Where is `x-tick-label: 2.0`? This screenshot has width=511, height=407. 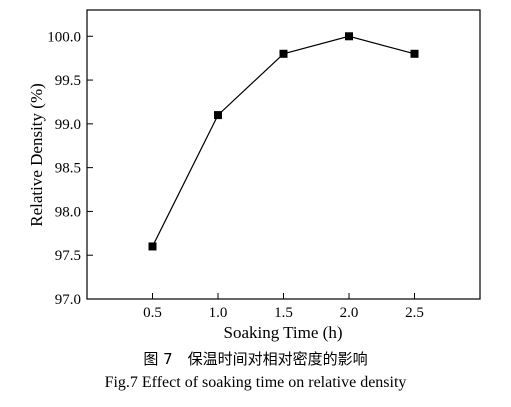
x-tick-label: 2.0 is located at coordinates (349, 313).